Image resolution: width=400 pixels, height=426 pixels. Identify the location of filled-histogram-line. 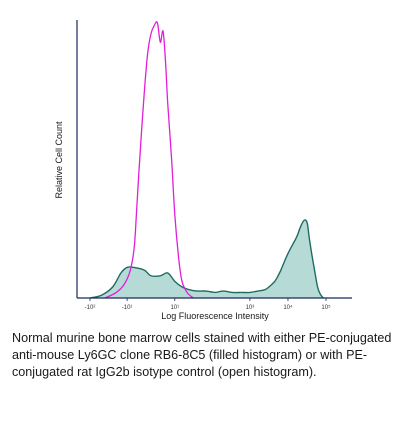
(206, 259).